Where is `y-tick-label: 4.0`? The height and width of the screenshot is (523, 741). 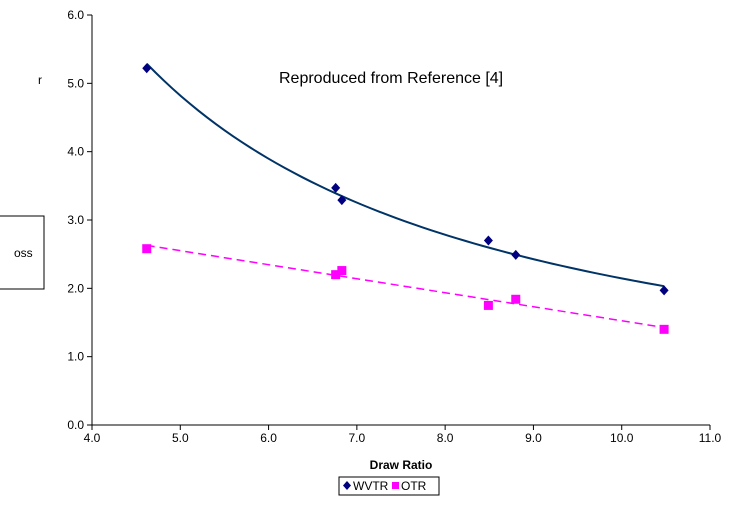
y-tick-label: 4.0 is located at coordinates (75, 152).